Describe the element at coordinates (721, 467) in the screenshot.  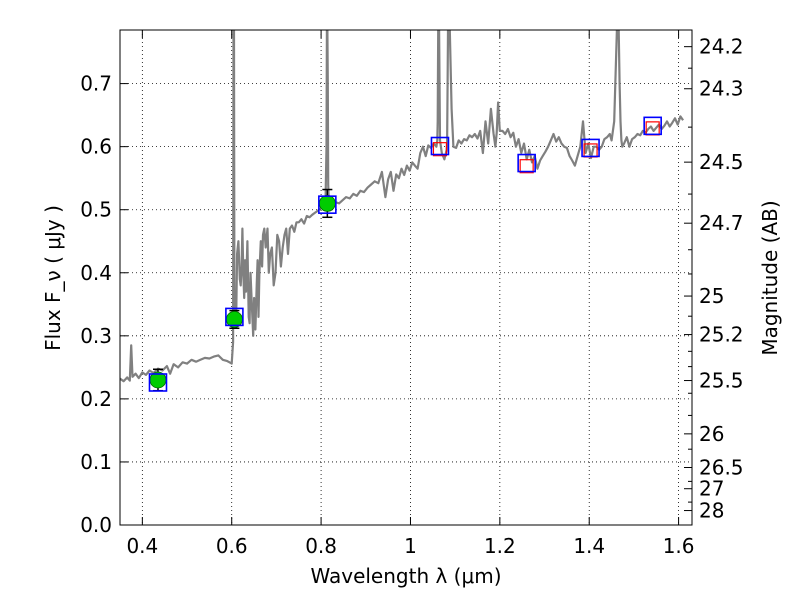
I see `right-tick-label: 26.5` at that location.